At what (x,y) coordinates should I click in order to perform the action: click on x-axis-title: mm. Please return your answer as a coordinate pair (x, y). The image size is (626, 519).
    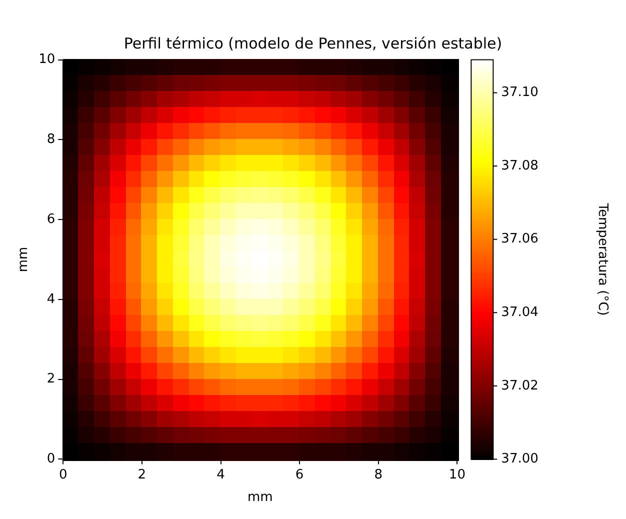
    Looking at the image, I should click on (260, 497).